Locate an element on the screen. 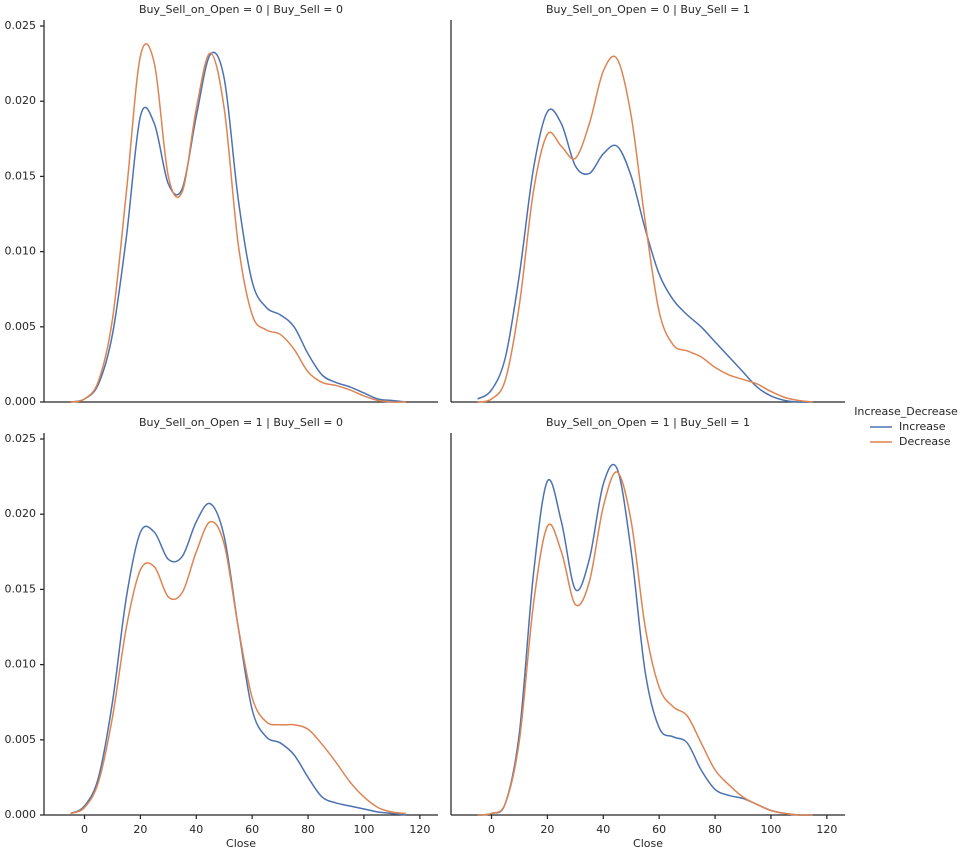 This screenshot has width=968, height=856. legend-title: Increase_Decrease is located at coordinates (906, 411).